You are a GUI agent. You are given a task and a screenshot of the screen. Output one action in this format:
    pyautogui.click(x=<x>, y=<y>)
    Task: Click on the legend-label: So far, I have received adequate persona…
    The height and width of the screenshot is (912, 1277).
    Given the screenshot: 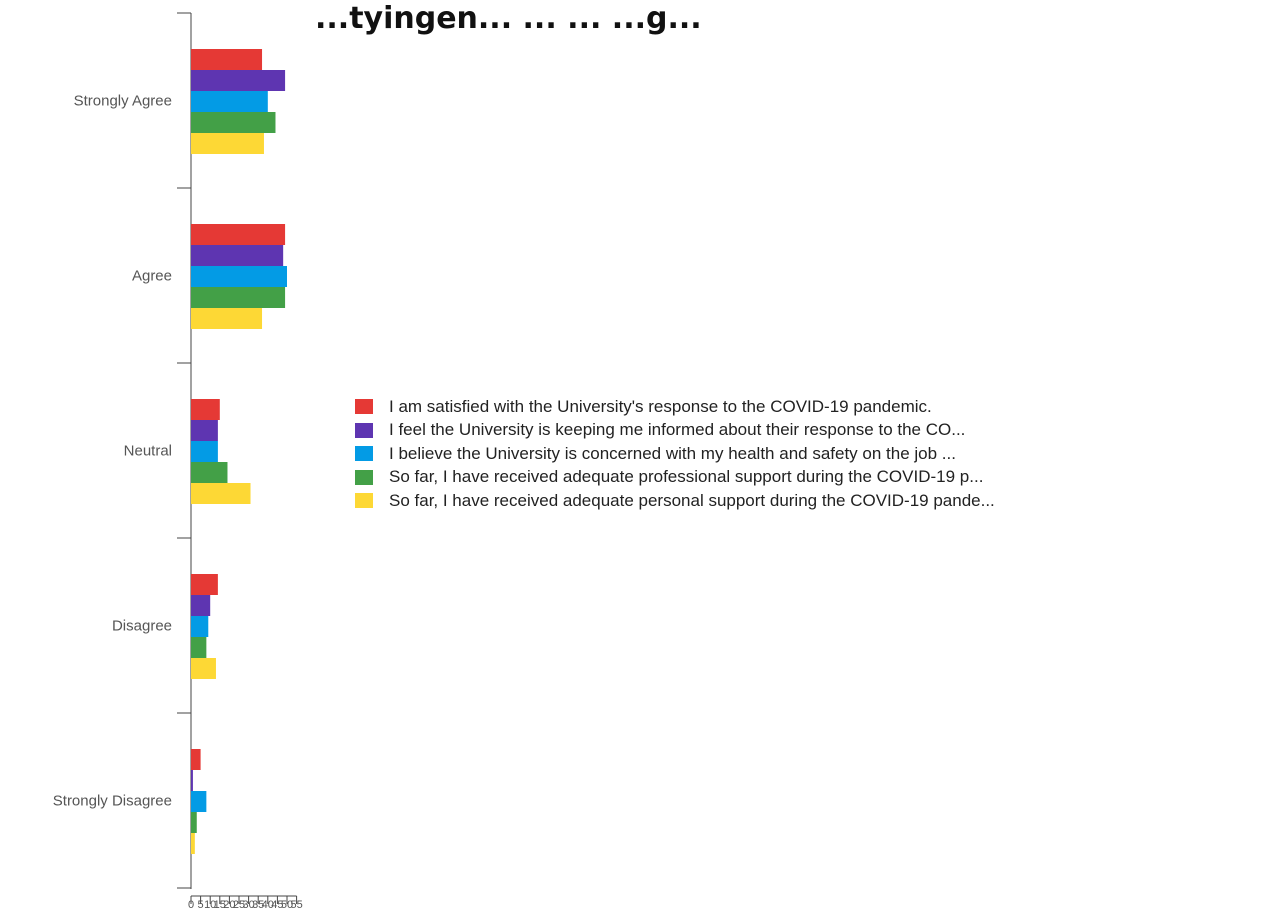 What is the action you would take?
    pyautogui.click(x=692, y=500)
    